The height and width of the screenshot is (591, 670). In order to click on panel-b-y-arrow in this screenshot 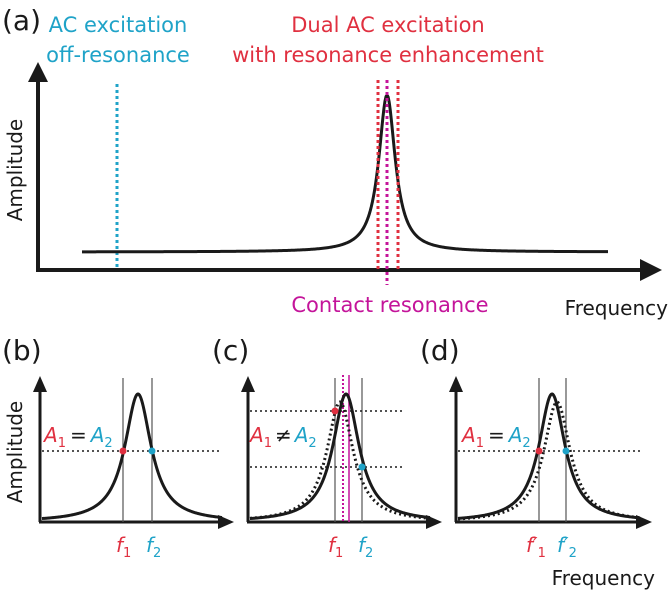, I will do `click(40, 384)`.